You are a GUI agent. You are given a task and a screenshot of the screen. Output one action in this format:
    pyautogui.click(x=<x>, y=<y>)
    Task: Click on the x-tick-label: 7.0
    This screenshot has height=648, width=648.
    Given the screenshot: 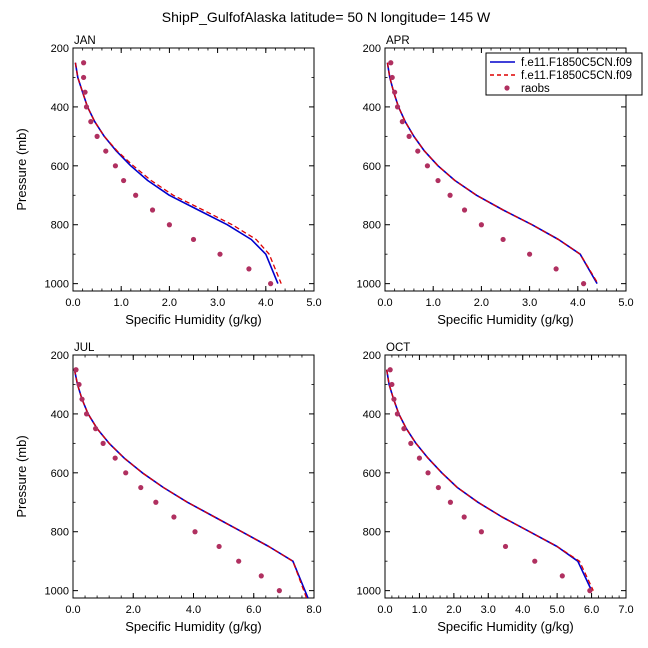 What is the action you would take?
    pyautogui.click(x=625, y=610)
    